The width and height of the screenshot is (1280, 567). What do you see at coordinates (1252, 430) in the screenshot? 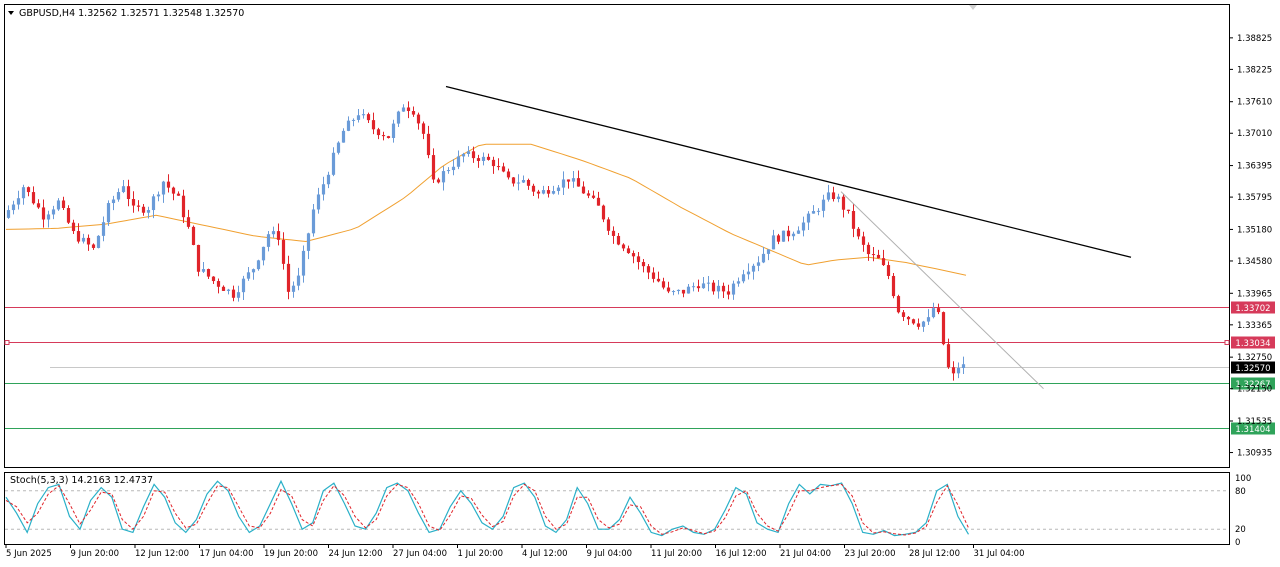
I see `level-price-label: 1.31404` at bounding box center [1252, 430].